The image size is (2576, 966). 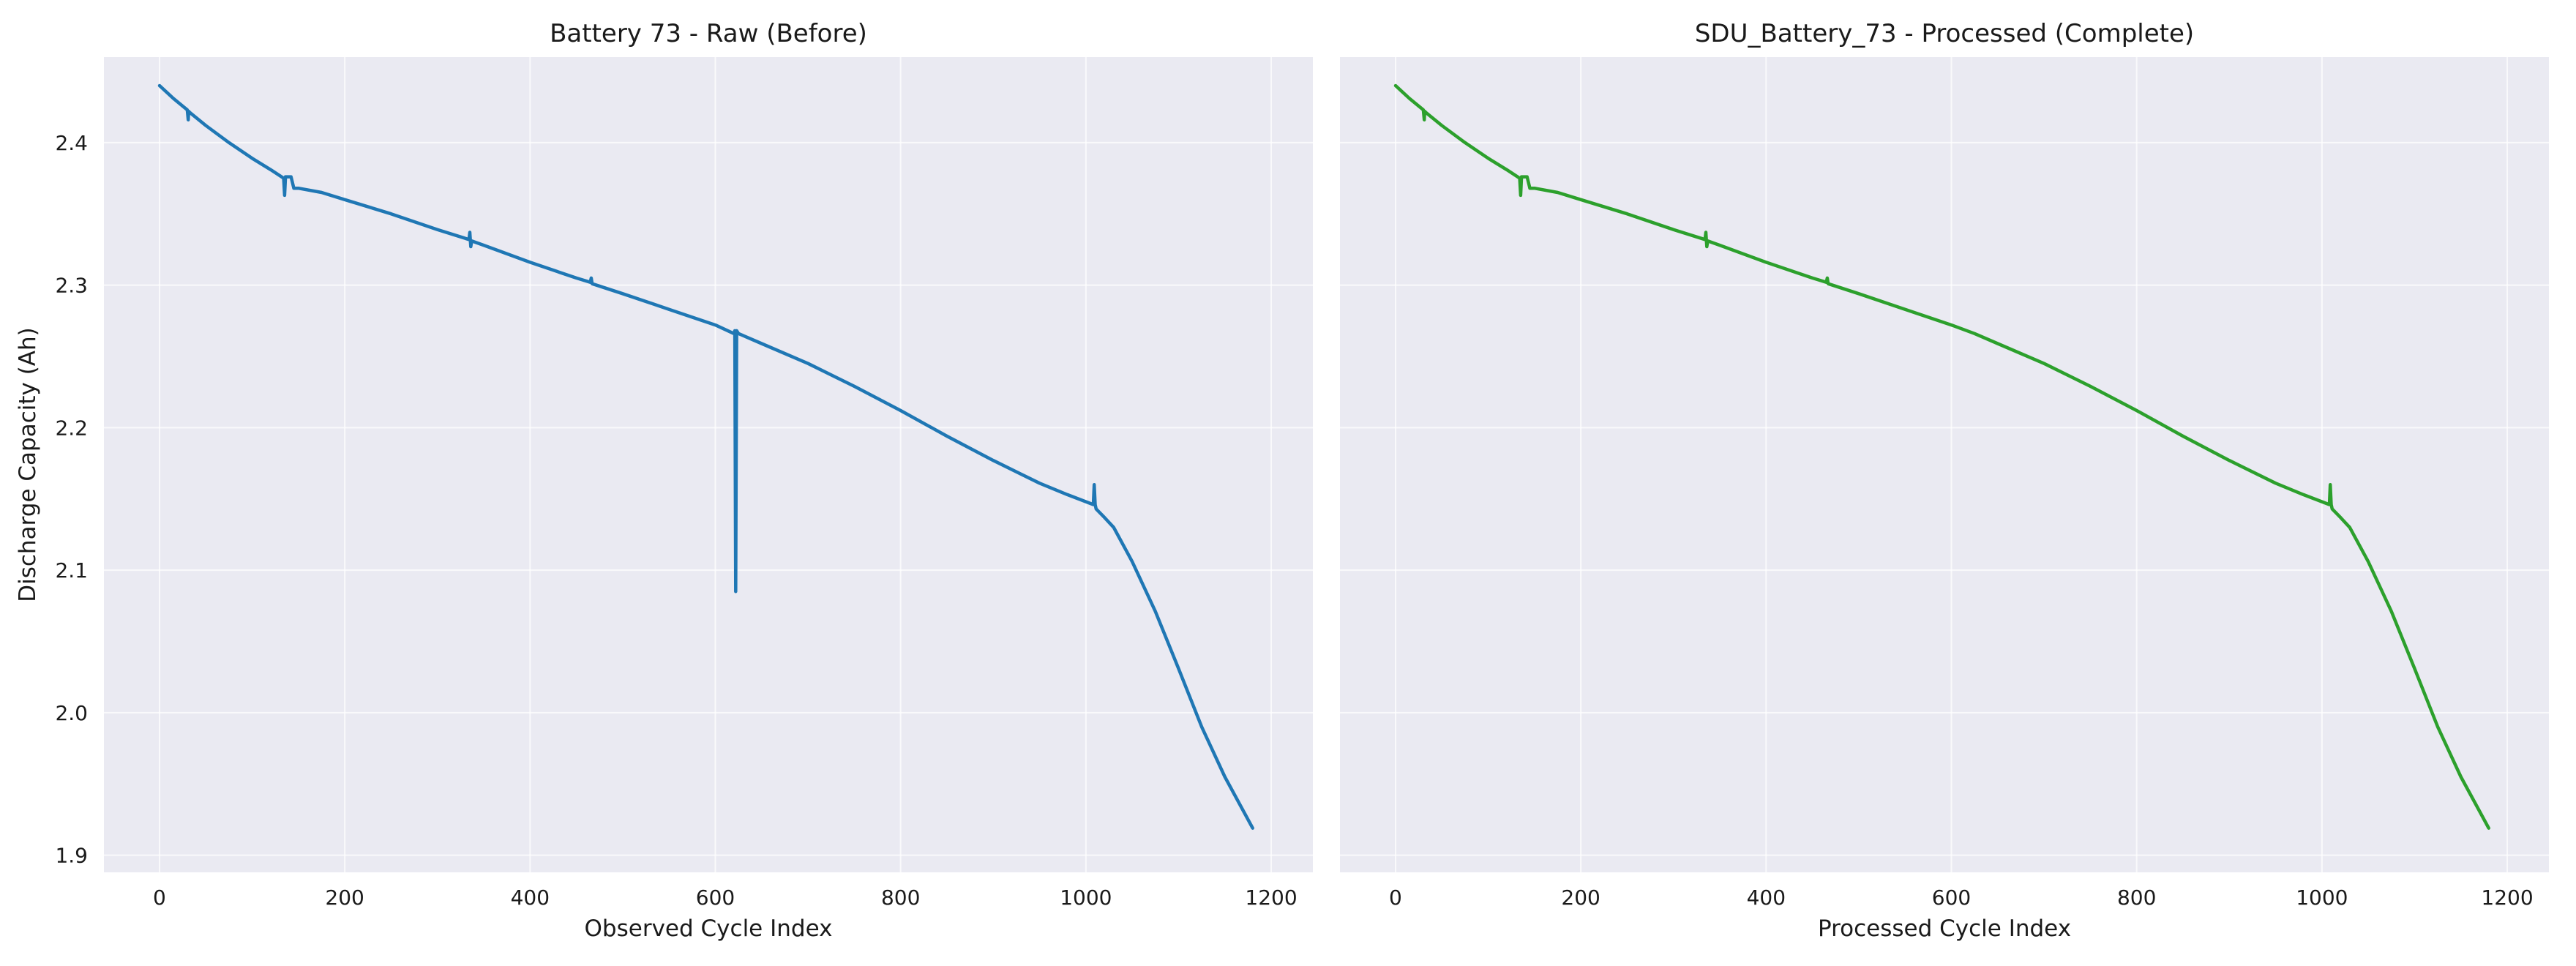 What do you see at coordinates (159, 898) in the screenshot?
I see `x-tick-label-raw: 0` at bounding box center [159, 898].